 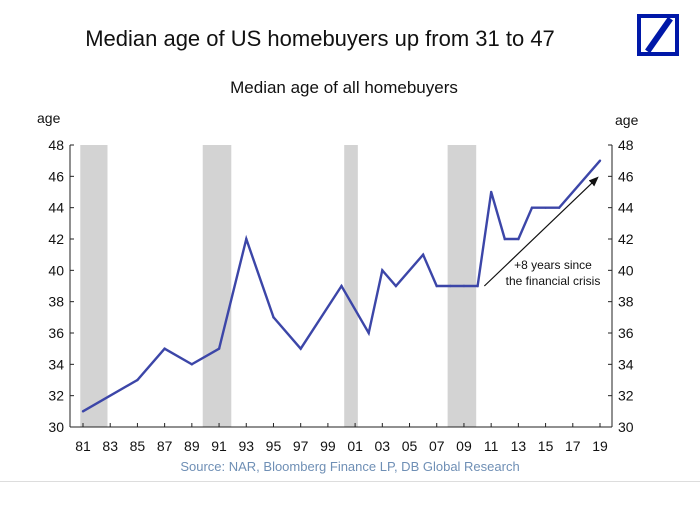 What do you see at coordinates (344, 87) in the screenshot?
I see `chart-title: Median age of all homebuyers` at bounding box center [344, 87].